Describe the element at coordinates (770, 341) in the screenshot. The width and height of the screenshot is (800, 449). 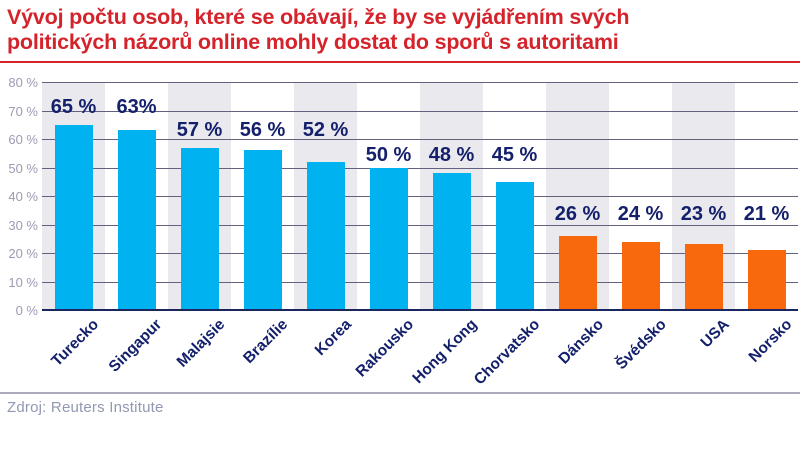
I see `x-axis-label-Norsko: Norsko` at that location.